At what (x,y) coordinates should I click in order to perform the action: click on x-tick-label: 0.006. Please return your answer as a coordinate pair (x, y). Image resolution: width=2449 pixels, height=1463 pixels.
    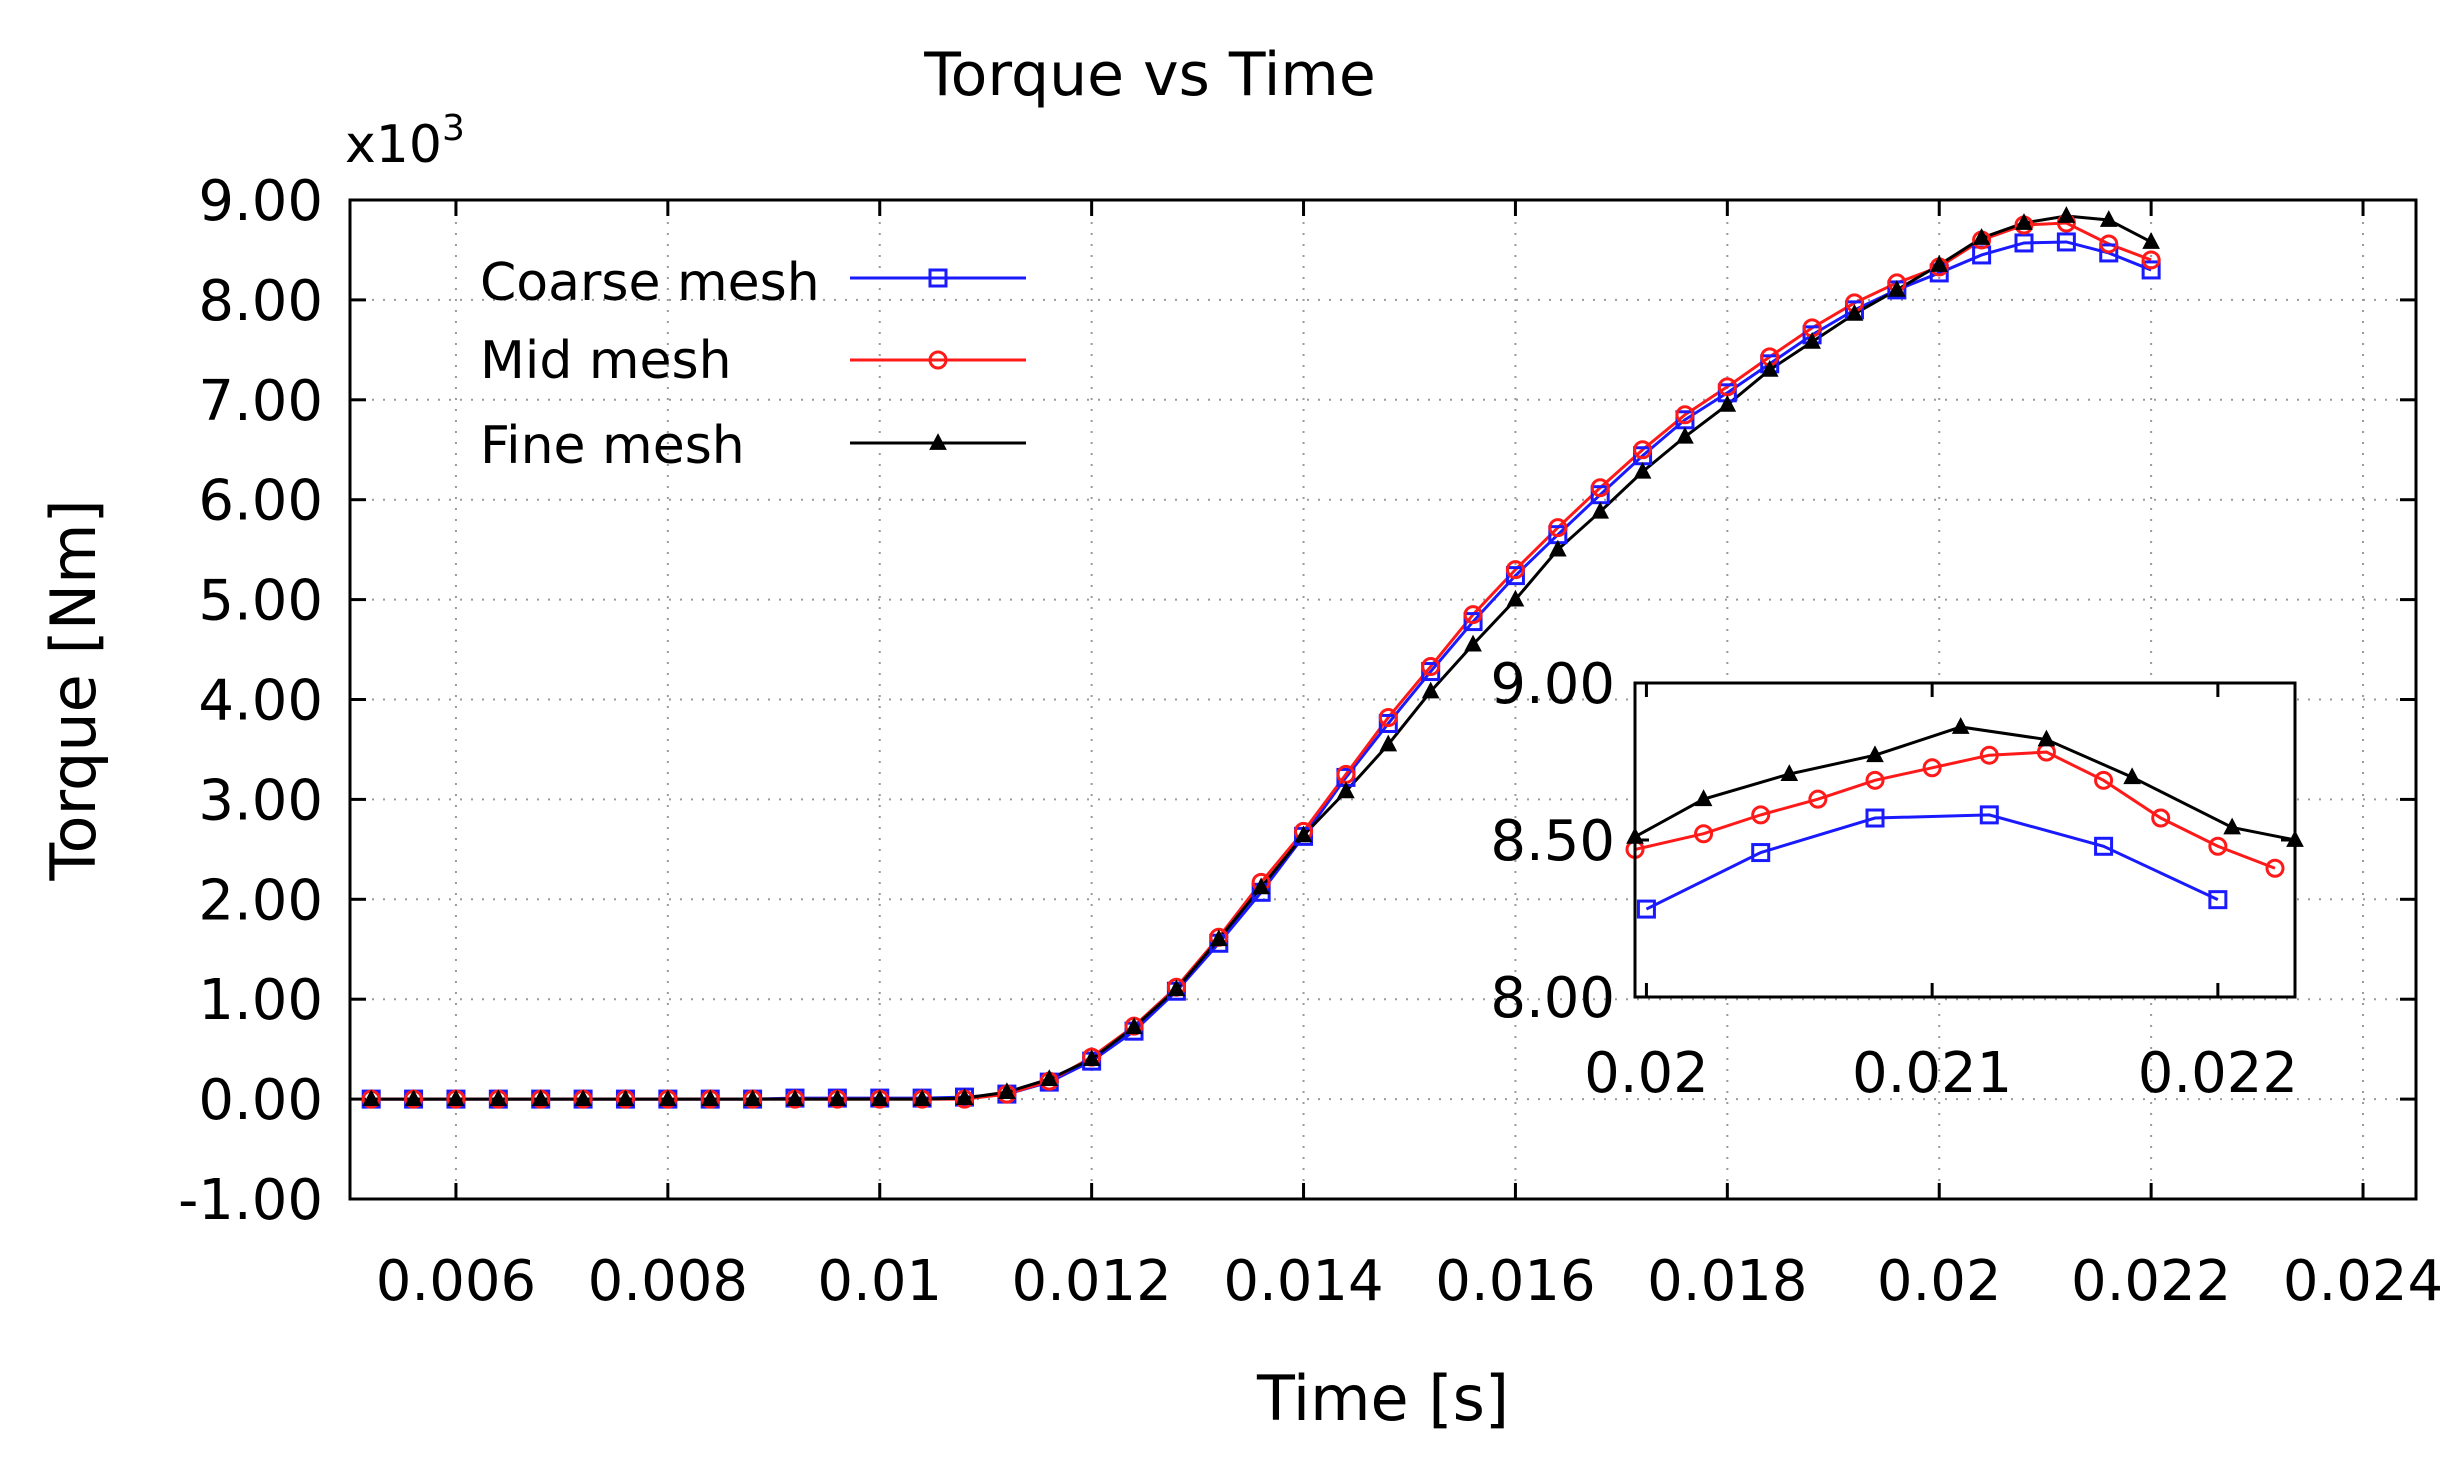
    Looking at the image, I should click on (456, 1281).